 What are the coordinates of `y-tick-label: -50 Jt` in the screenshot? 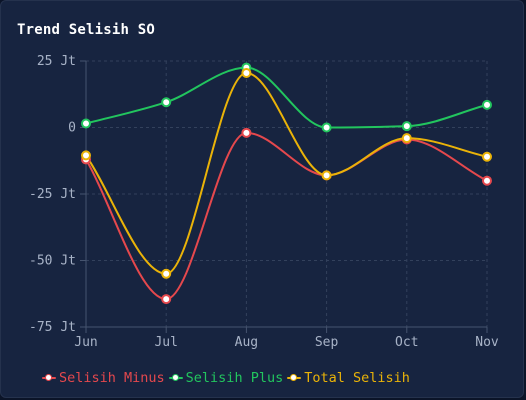 It's located at (52, 261).